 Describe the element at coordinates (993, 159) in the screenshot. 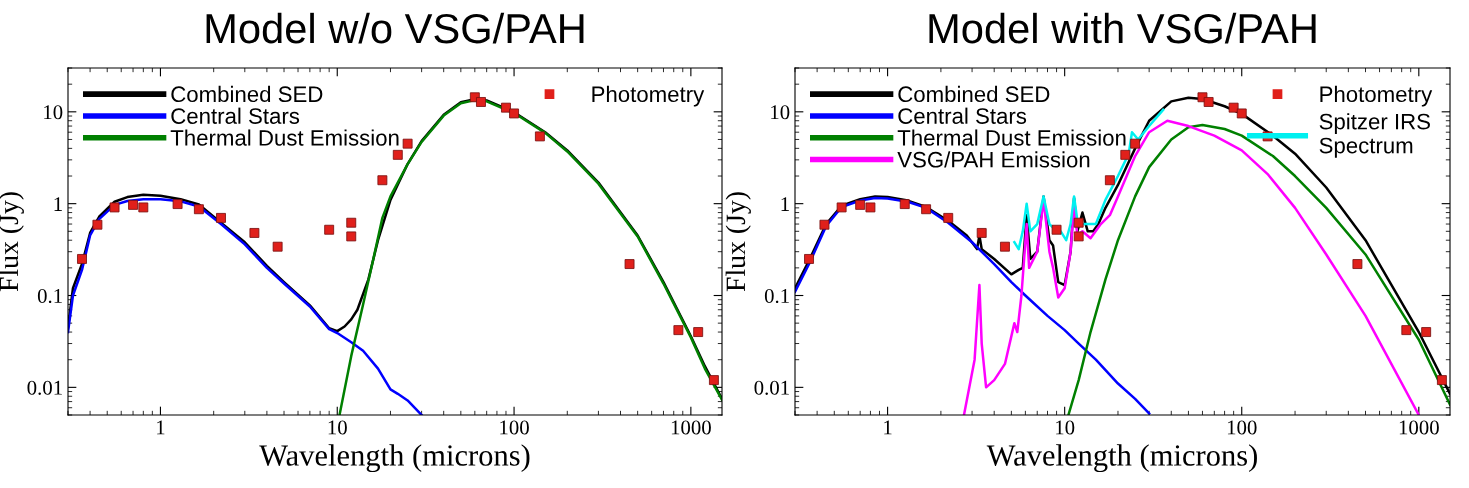

I see `legend-label: VSG/PAH Emission` at that location.